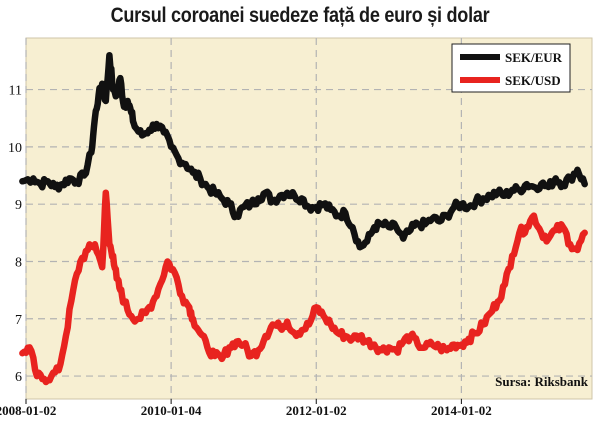 The image size is (600, 421). What do you see at coordinates (533, 80) in the screenshot?
I see `legend-label-sek-usd: SEK/USD` at bounding box center [533, 80].